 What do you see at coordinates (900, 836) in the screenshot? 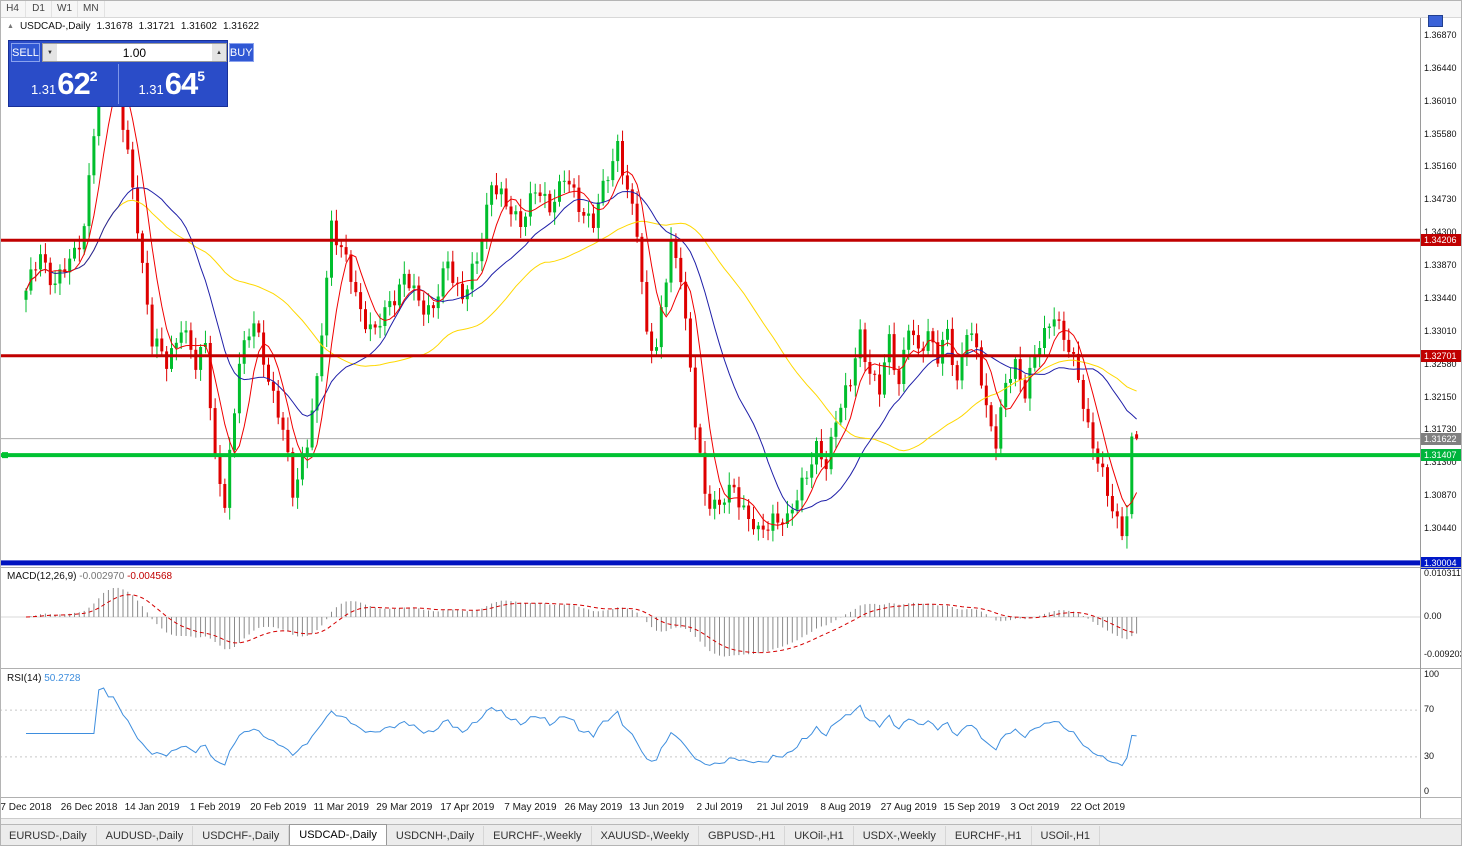
I see `chart-tab-usdx-weekly: USDX-,Weekly` at bounding box center [900, 836].